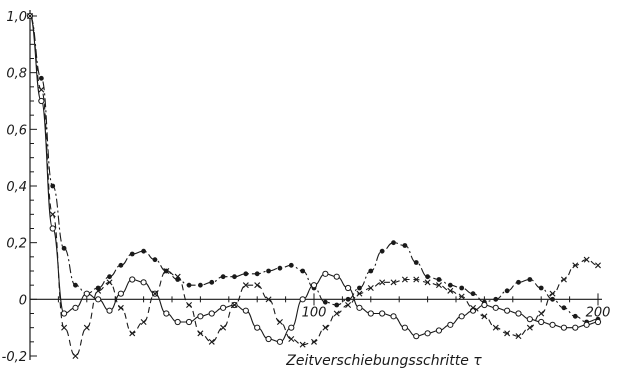 This screenshot has width=621, height=370. What do you see at coordinates (598, 312) in the screenshot?
I see `x-tick-label: 200` at bounding box center [598, 312].